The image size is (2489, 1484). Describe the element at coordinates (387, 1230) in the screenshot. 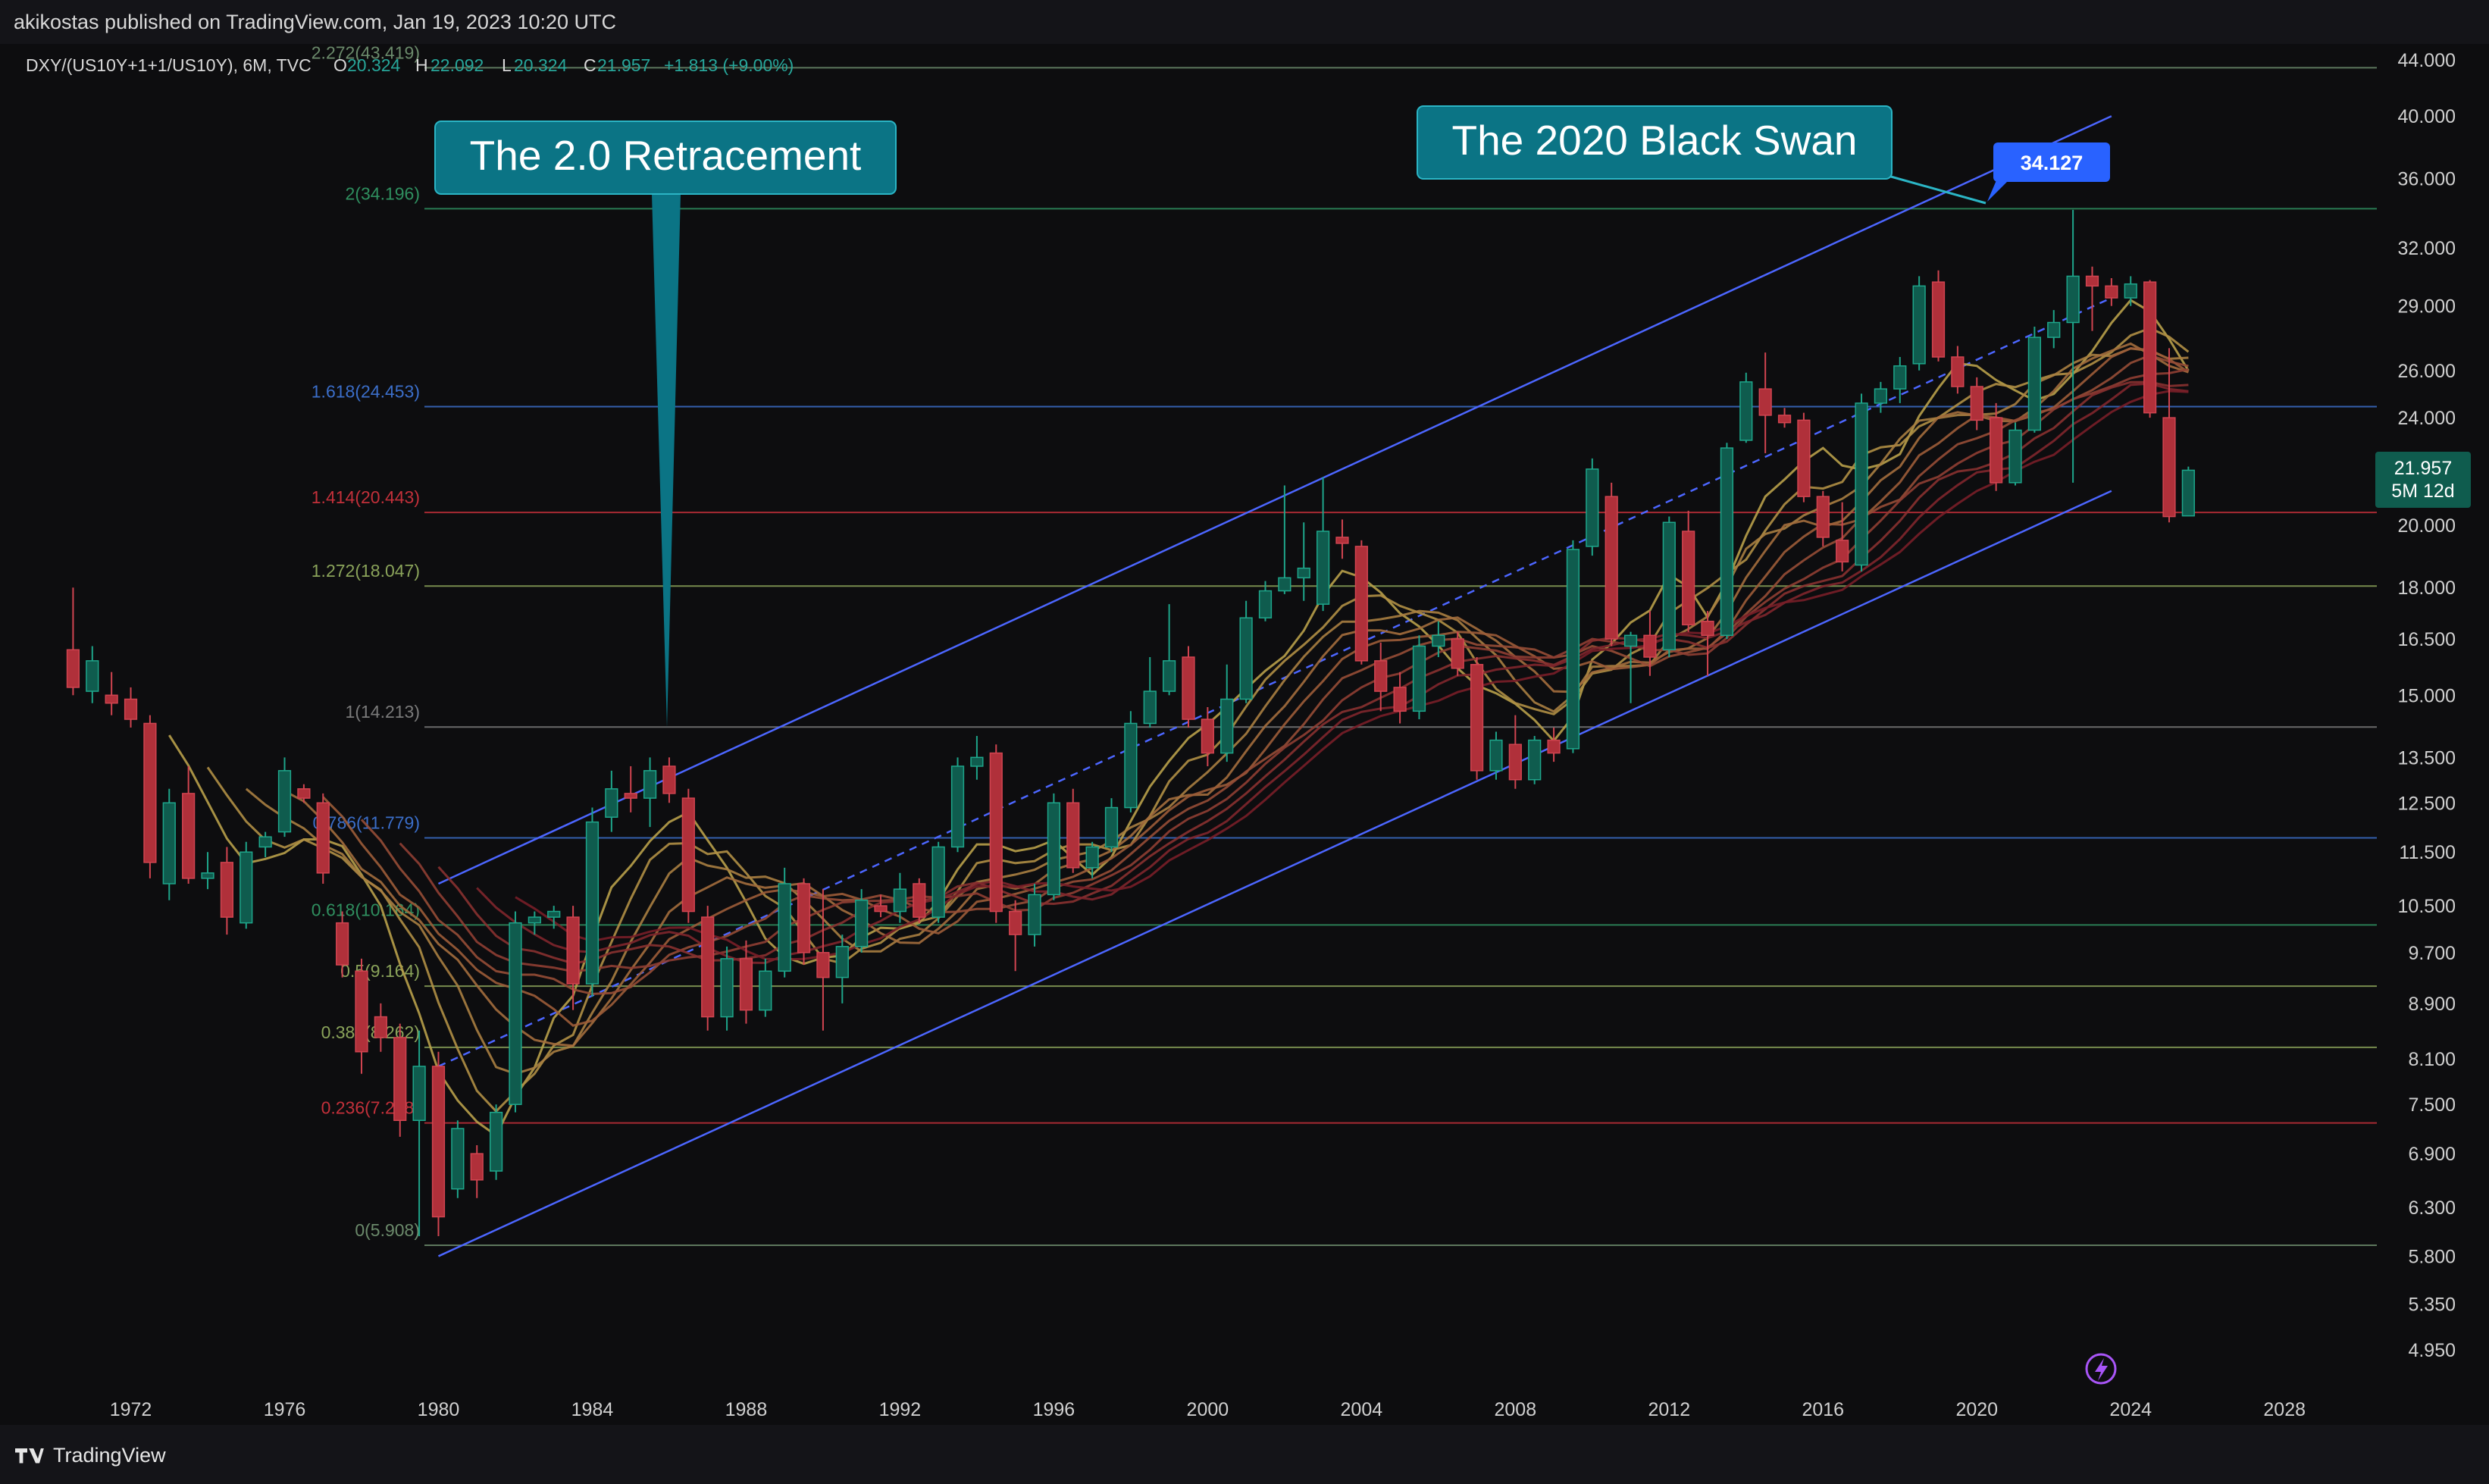

I see `fib-label-0: 0(5.908)` at that location.